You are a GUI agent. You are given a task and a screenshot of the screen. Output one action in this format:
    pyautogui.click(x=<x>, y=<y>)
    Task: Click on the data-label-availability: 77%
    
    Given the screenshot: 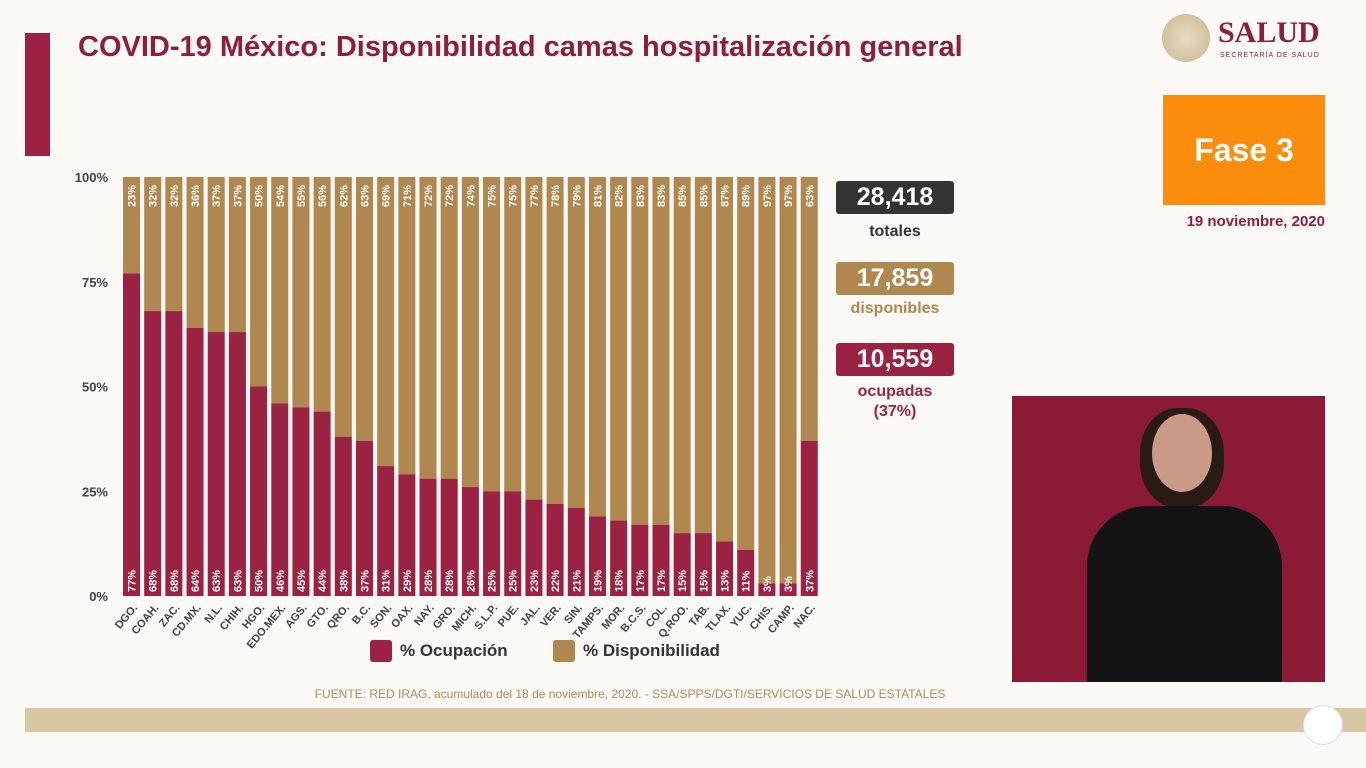 What is the action you would take?
    pyautogui.click(x=535, y=196)
    